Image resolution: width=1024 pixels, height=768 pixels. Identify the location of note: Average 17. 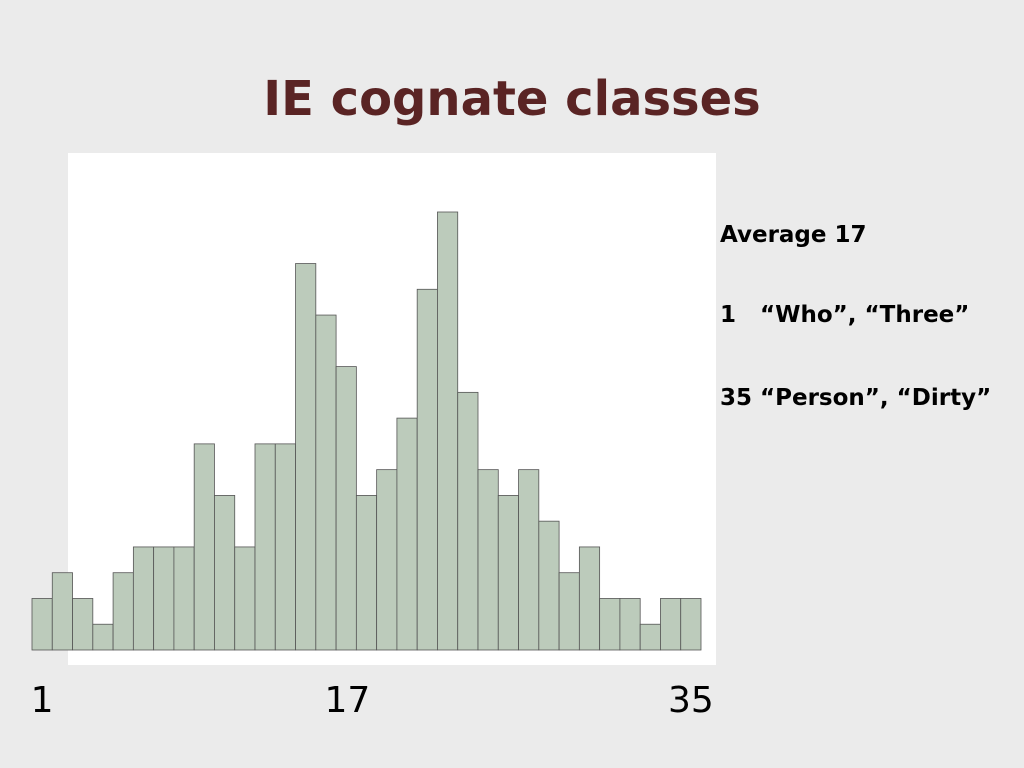
(793, 235).